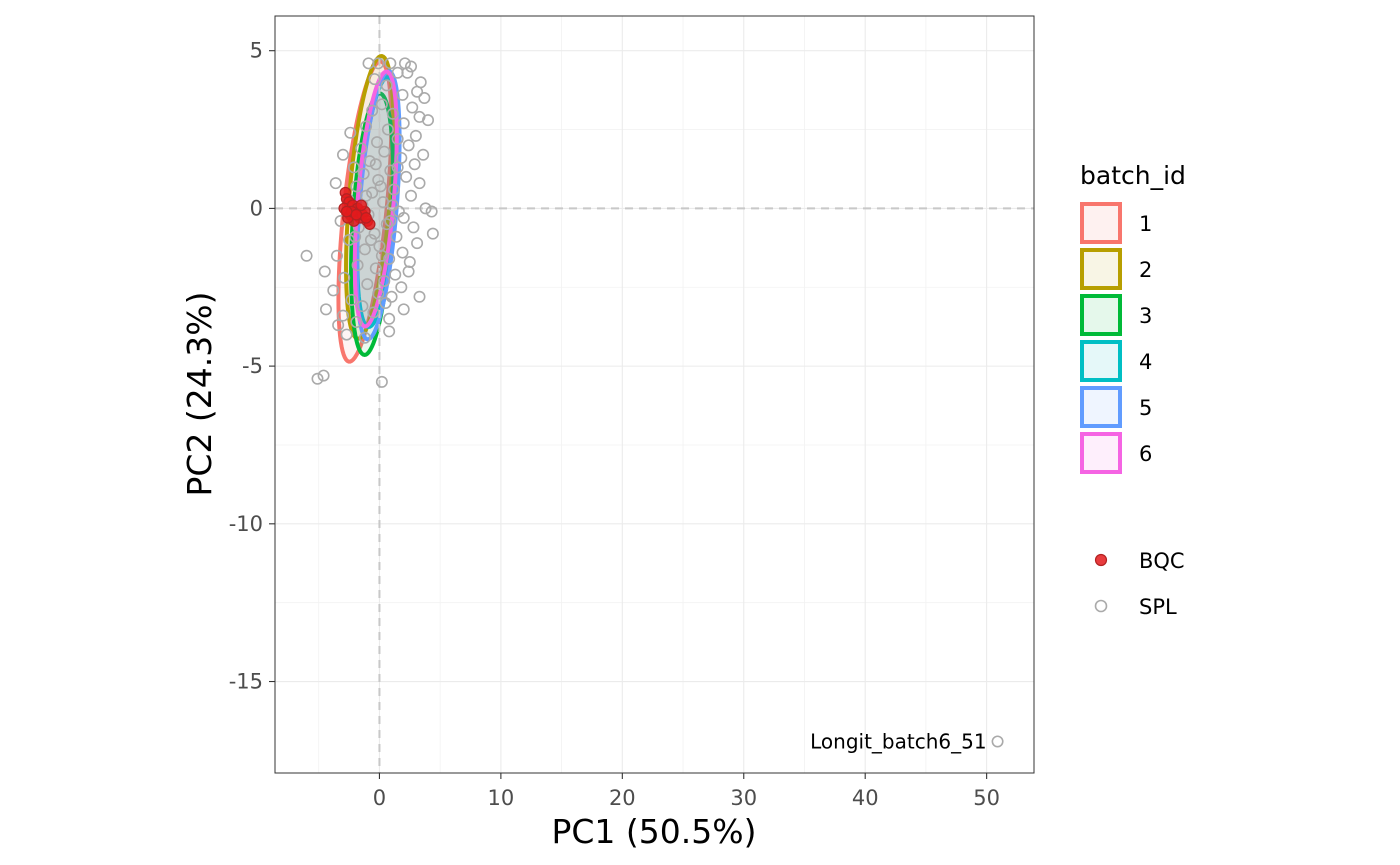 The width and height of the screenshot is (1400, 865). What do you see at coordinates (865, 798) in the screenshot?
I see `x-tick-label: 40` at bounding box center [865, 798].